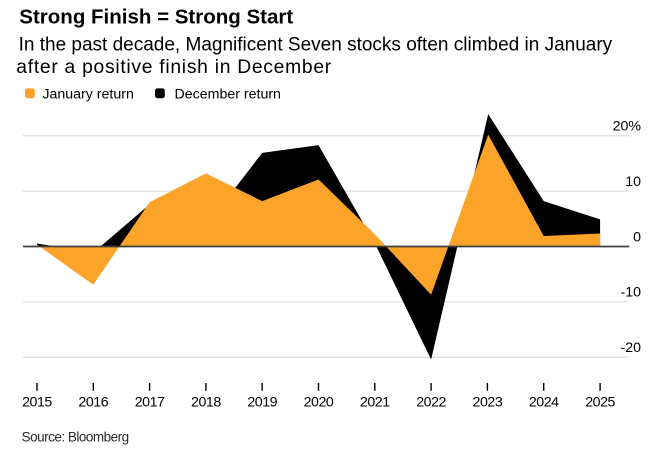  I want to click on svg-text: 2024, so click(544, 402).